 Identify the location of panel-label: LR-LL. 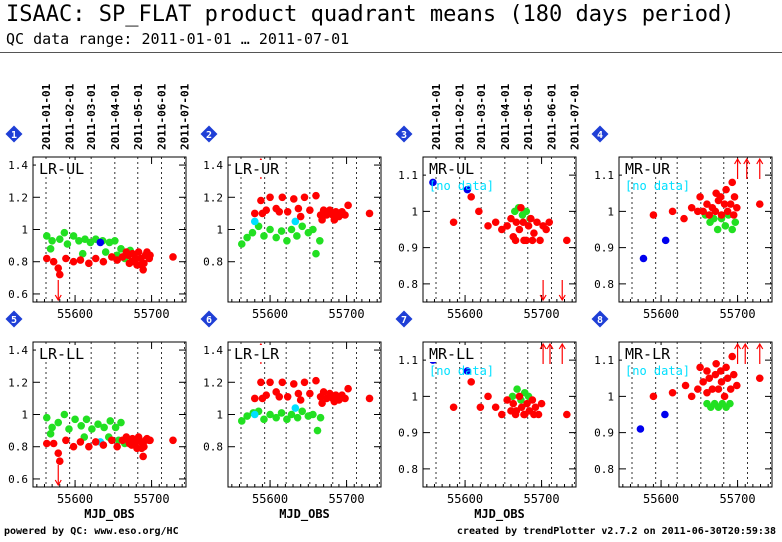
(61, 354).